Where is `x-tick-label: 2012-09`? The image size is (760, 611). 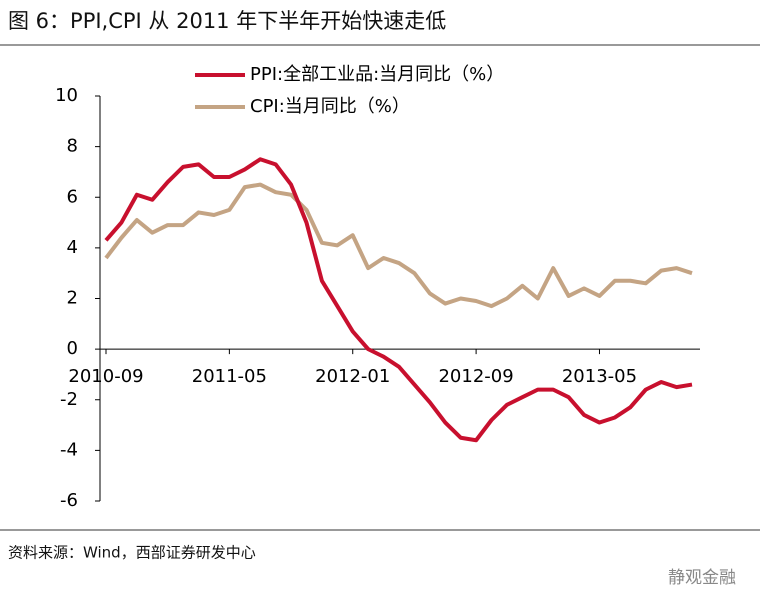
x-tick-label: 2012-09 is located at coordinates (475, 376).